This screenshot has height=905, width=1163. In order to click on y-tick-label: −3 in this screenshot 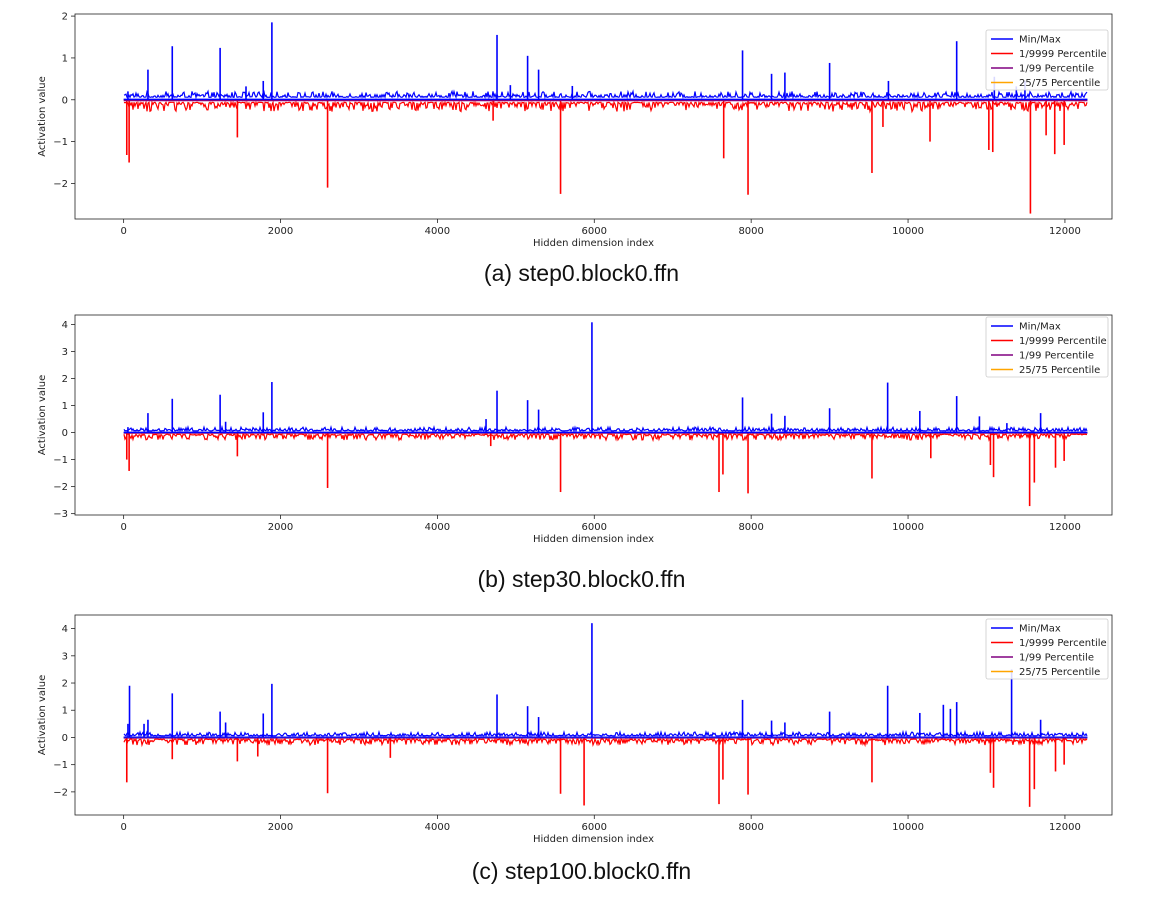, I will do `click(60, 514)`.